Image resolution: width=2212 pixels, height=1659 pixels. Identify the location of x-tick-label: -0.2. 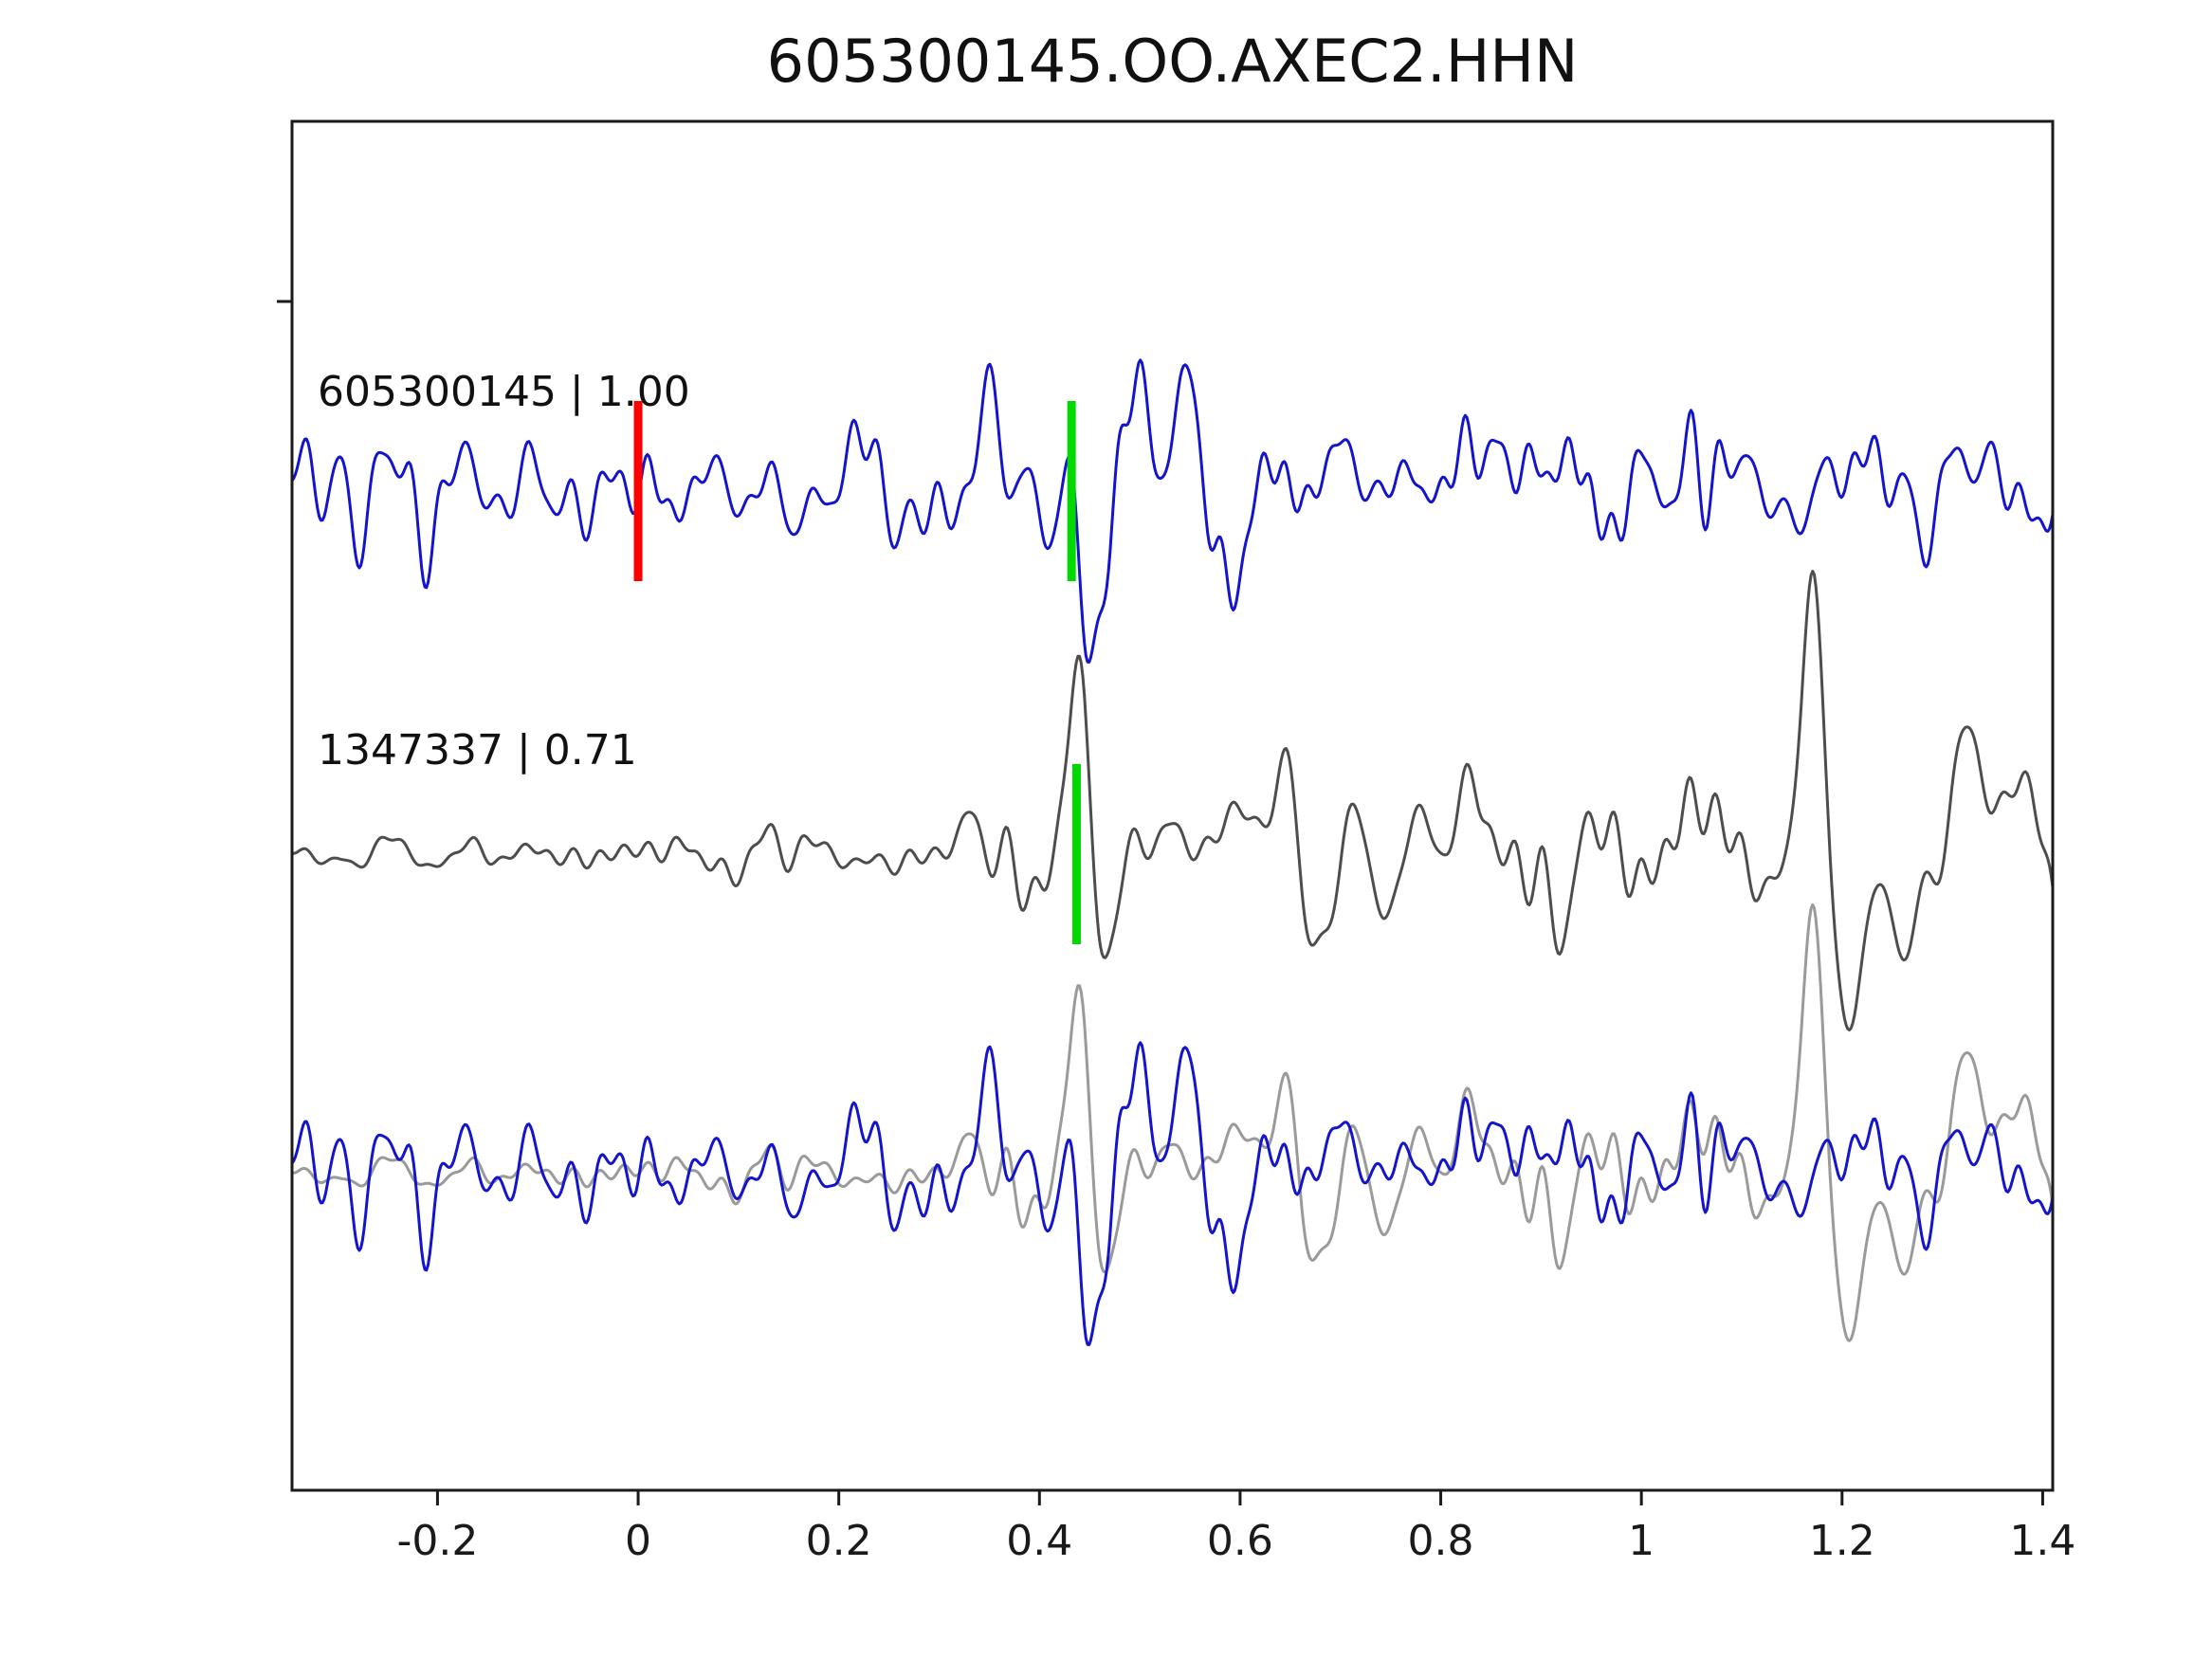
(437, 1541).